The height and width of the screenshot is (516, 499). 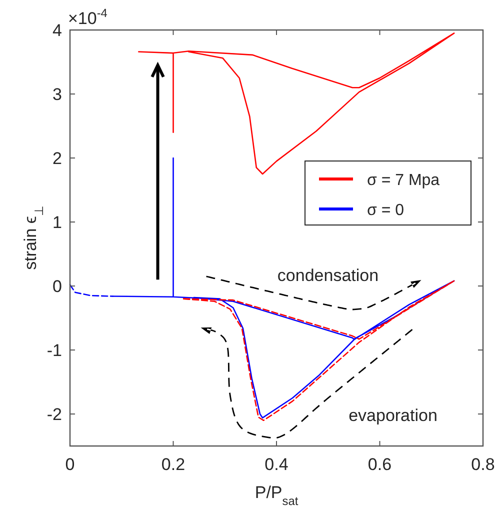 I want to click on x-axis-title: P/P$_{sat}$, so click(x=276, y=495).